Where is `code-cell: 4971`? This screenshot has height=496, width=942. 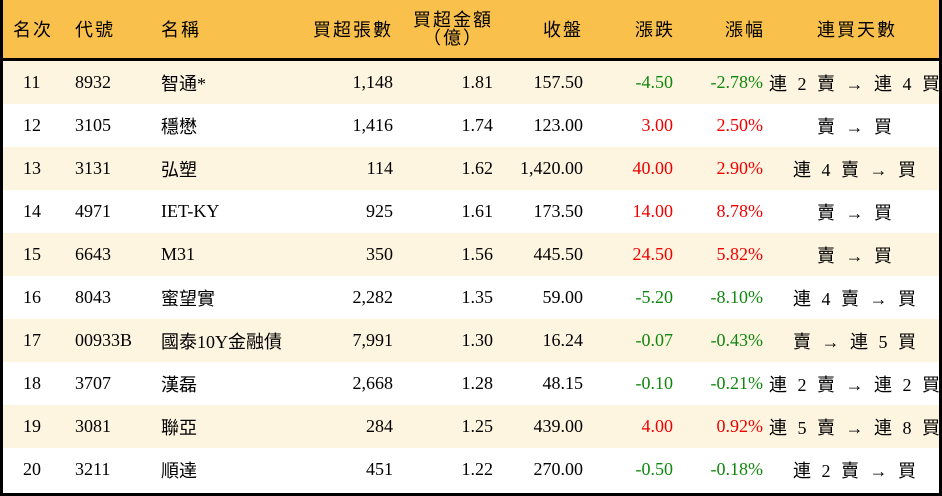
code-cell: 4971 is located at coordinates (93, 211).